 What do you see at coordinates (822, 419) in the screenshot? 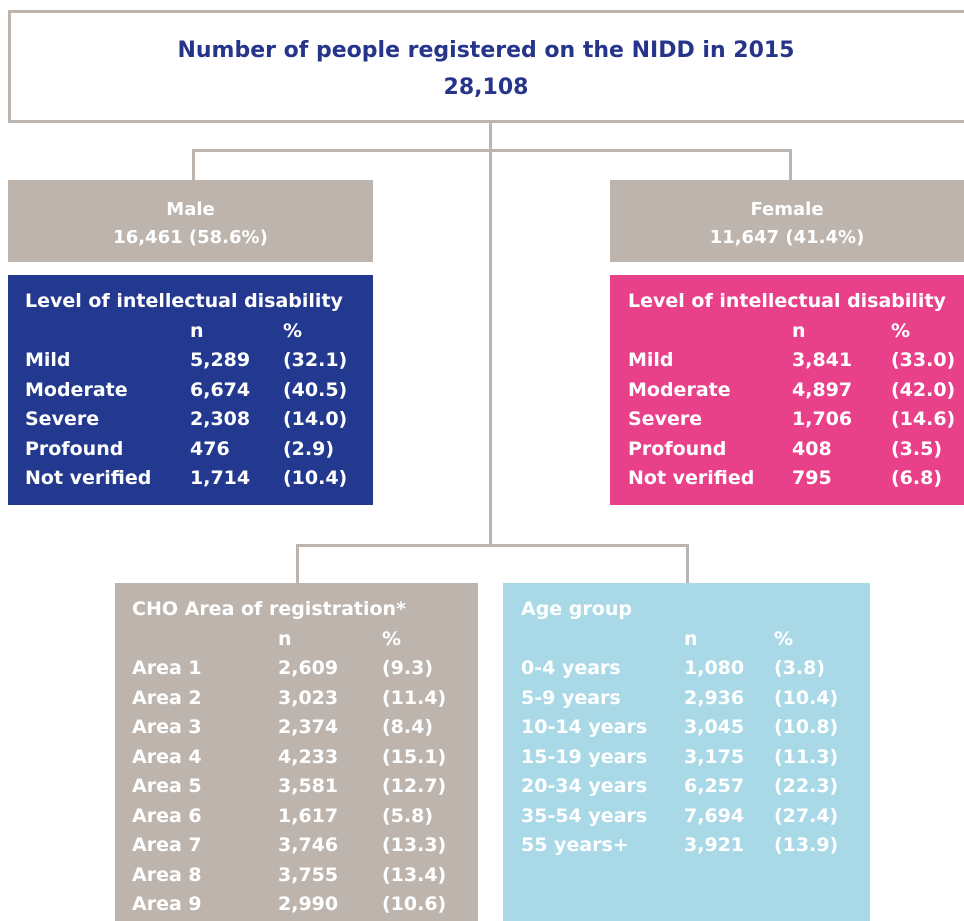
I see `cell: 1,706` at bounding box center [822, 419].